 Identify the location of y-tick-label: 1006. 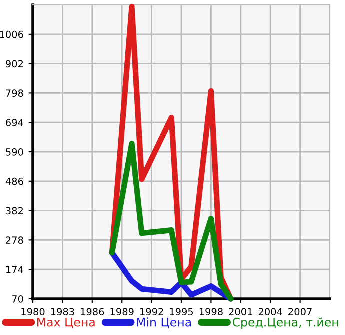
(12, 34).